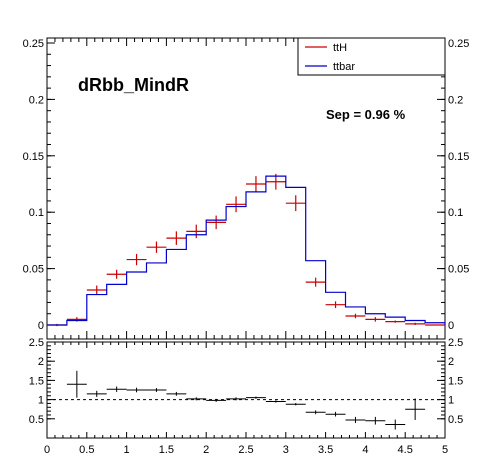 The width and height of the screenshot is (496, 472). I want to click on chart-title: dRbb_MindR, so click(133, 85).